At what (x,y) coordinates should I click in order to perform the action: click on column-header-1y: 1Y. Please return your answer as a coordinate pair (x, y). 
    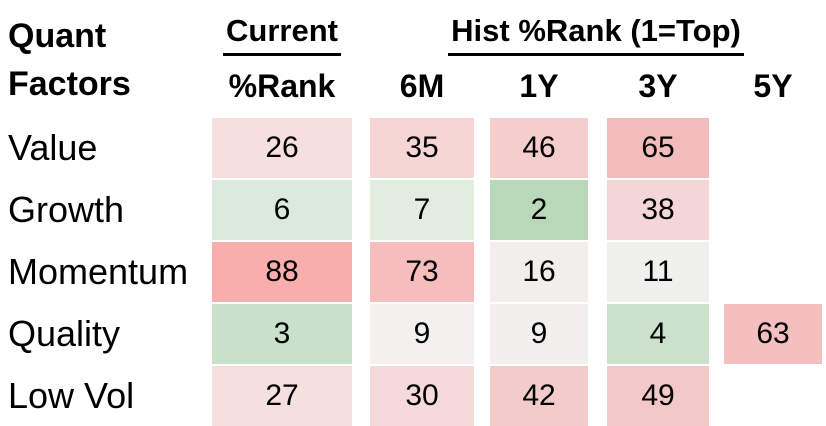
    Looking at the image, I should click on (539, 86).